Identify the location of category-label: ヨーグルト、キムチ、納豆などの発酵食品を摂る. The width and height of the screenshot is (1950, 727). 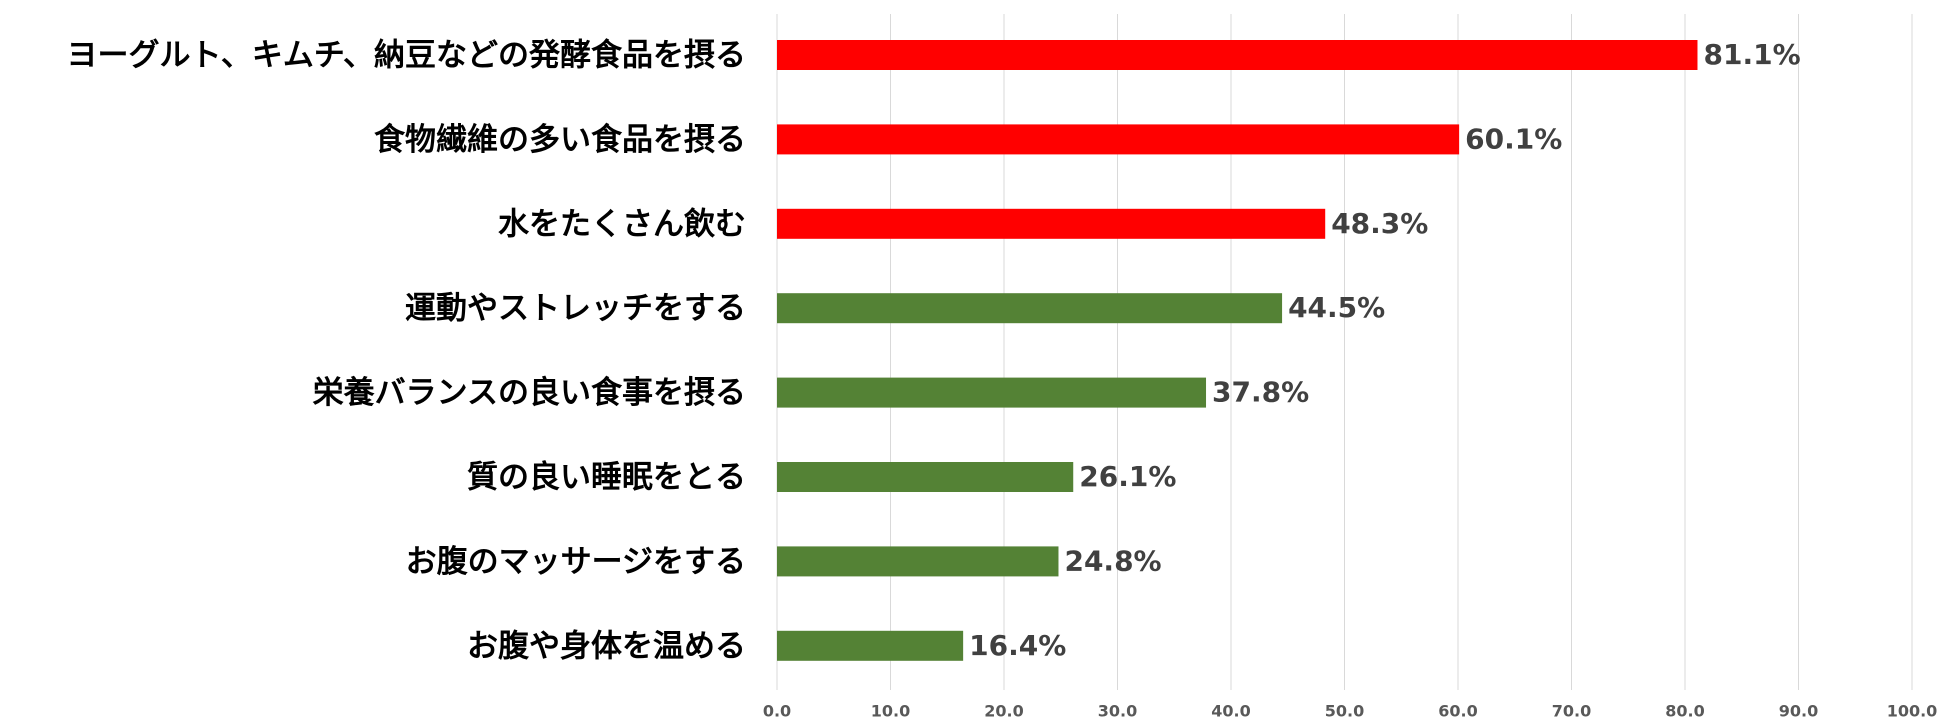
(406, 56).